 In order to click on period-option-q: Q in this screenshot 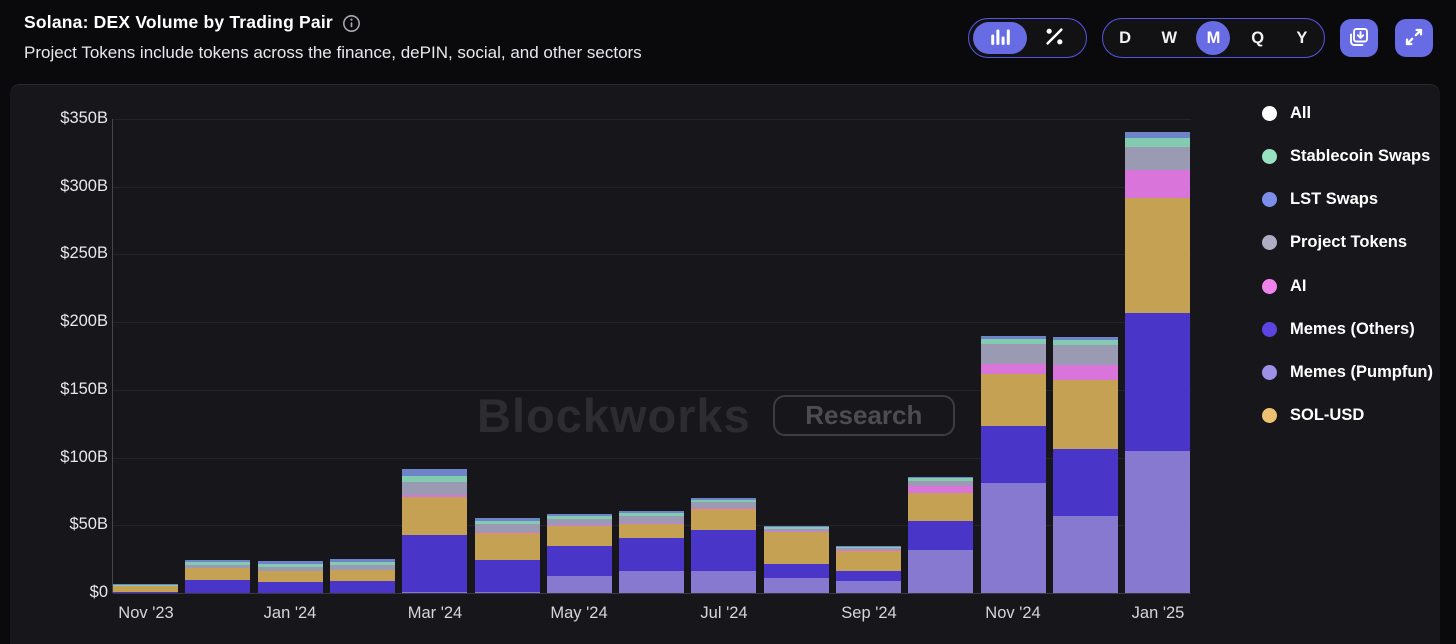, I will do `click(1258, 38)`.